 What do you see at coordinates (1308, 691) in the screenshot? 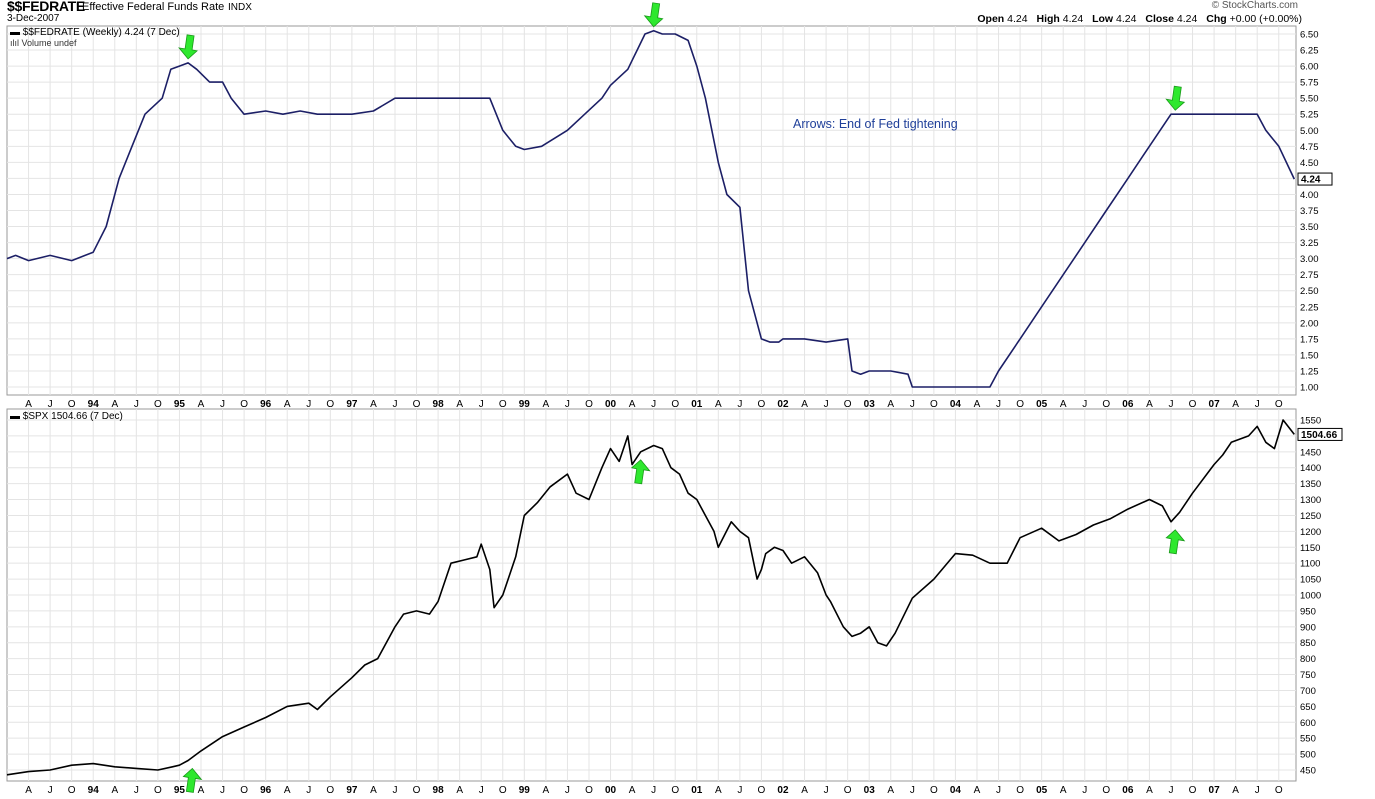
I see `spx-y-tick-label: 700` at bounding box center [1308, 691].